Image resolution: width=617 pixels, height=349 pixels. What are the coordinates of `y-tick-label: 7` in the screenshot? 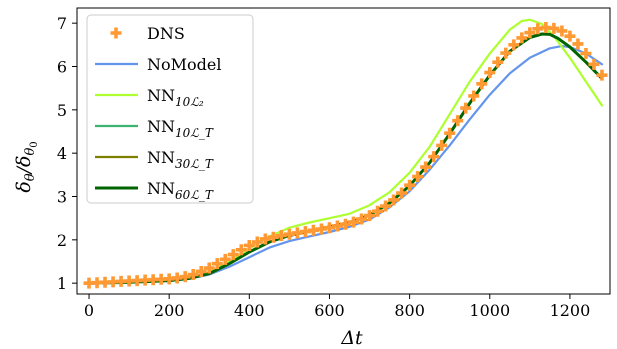 It's located at (62, 23).